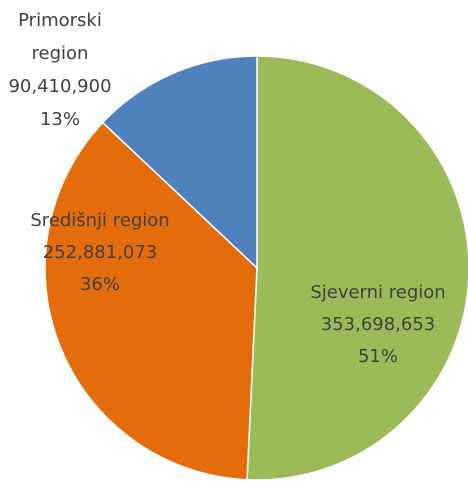  I want to click on percent-label: 51%, so click(377, 356).